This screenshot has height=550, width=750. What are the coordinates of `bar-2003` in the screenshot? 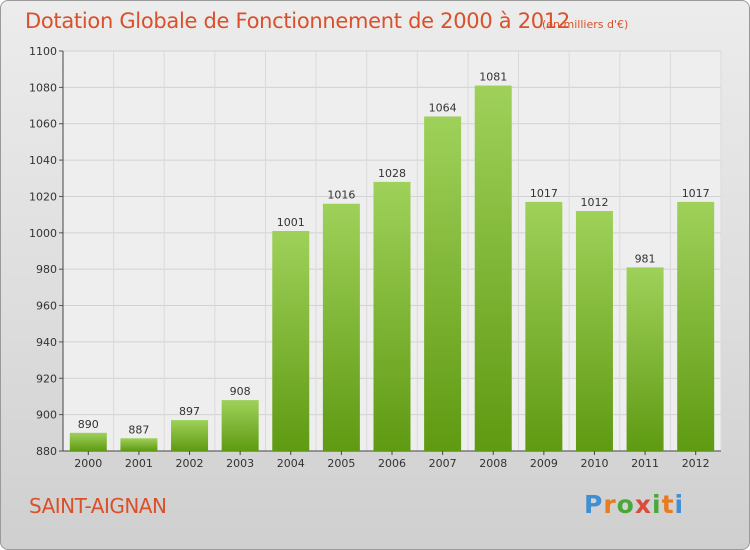 It's located at (240, 425).